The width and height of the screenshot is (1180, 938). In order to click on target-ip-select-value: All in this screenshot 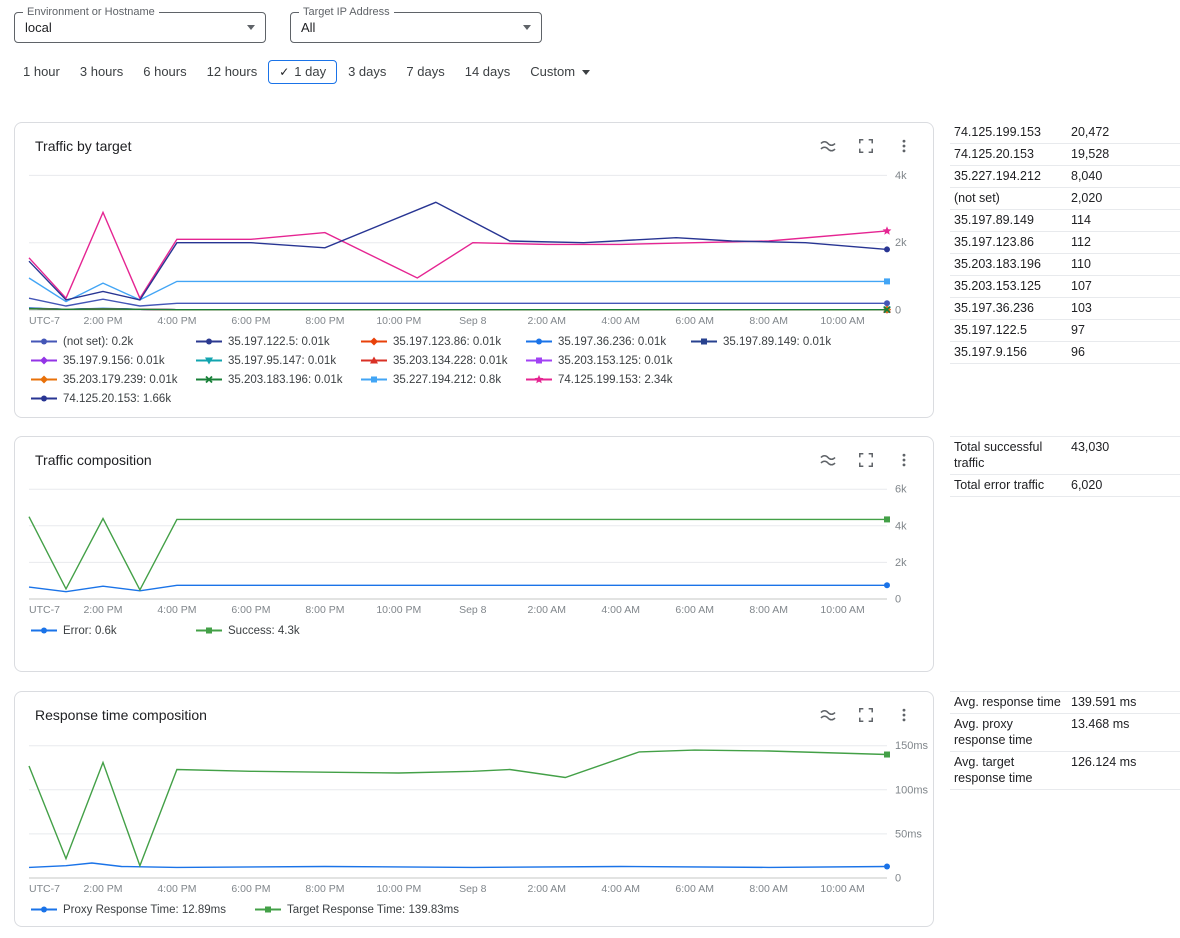, I will do `click(308, 27)`.